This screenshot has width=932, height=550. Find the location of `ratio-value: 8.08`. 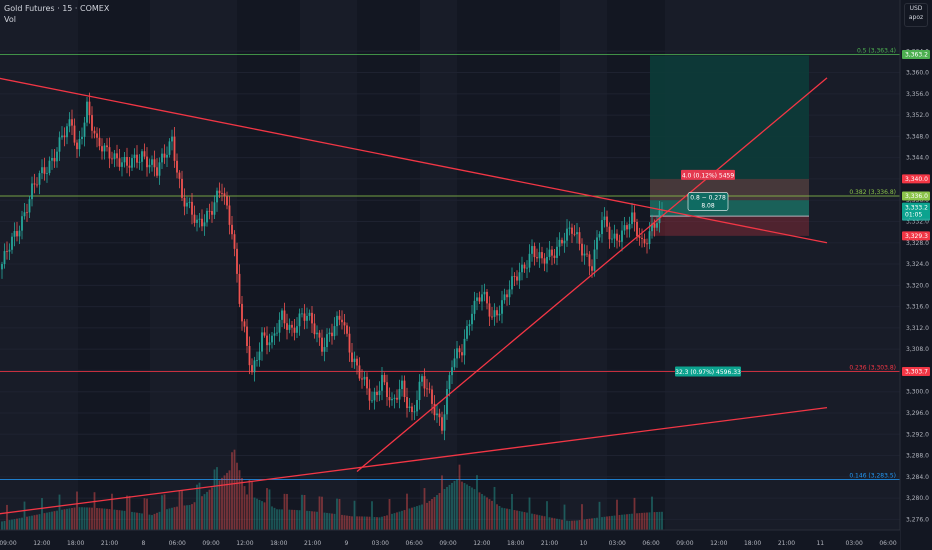

ratio-value: 8.08 is located at coordinates (708, 206).